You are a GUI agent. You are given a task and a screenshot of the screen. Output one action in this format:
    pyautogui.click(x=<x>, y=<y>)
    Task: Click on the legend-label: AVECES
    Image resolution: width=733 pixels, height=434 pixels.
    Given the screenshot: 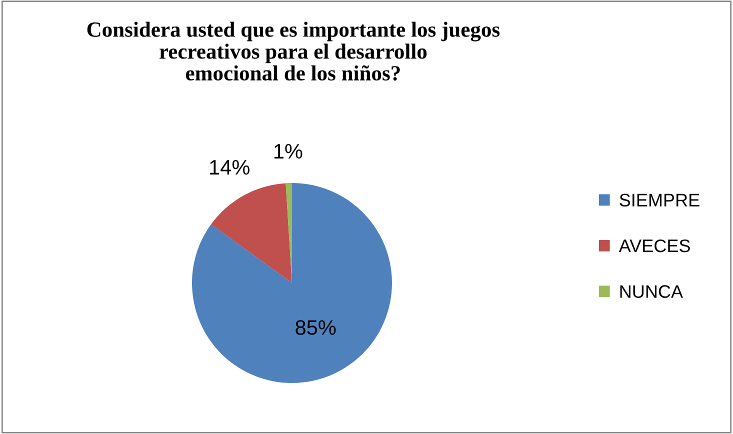 What is the action you would take?
    pyautogui.click(x=654, y=245)
    